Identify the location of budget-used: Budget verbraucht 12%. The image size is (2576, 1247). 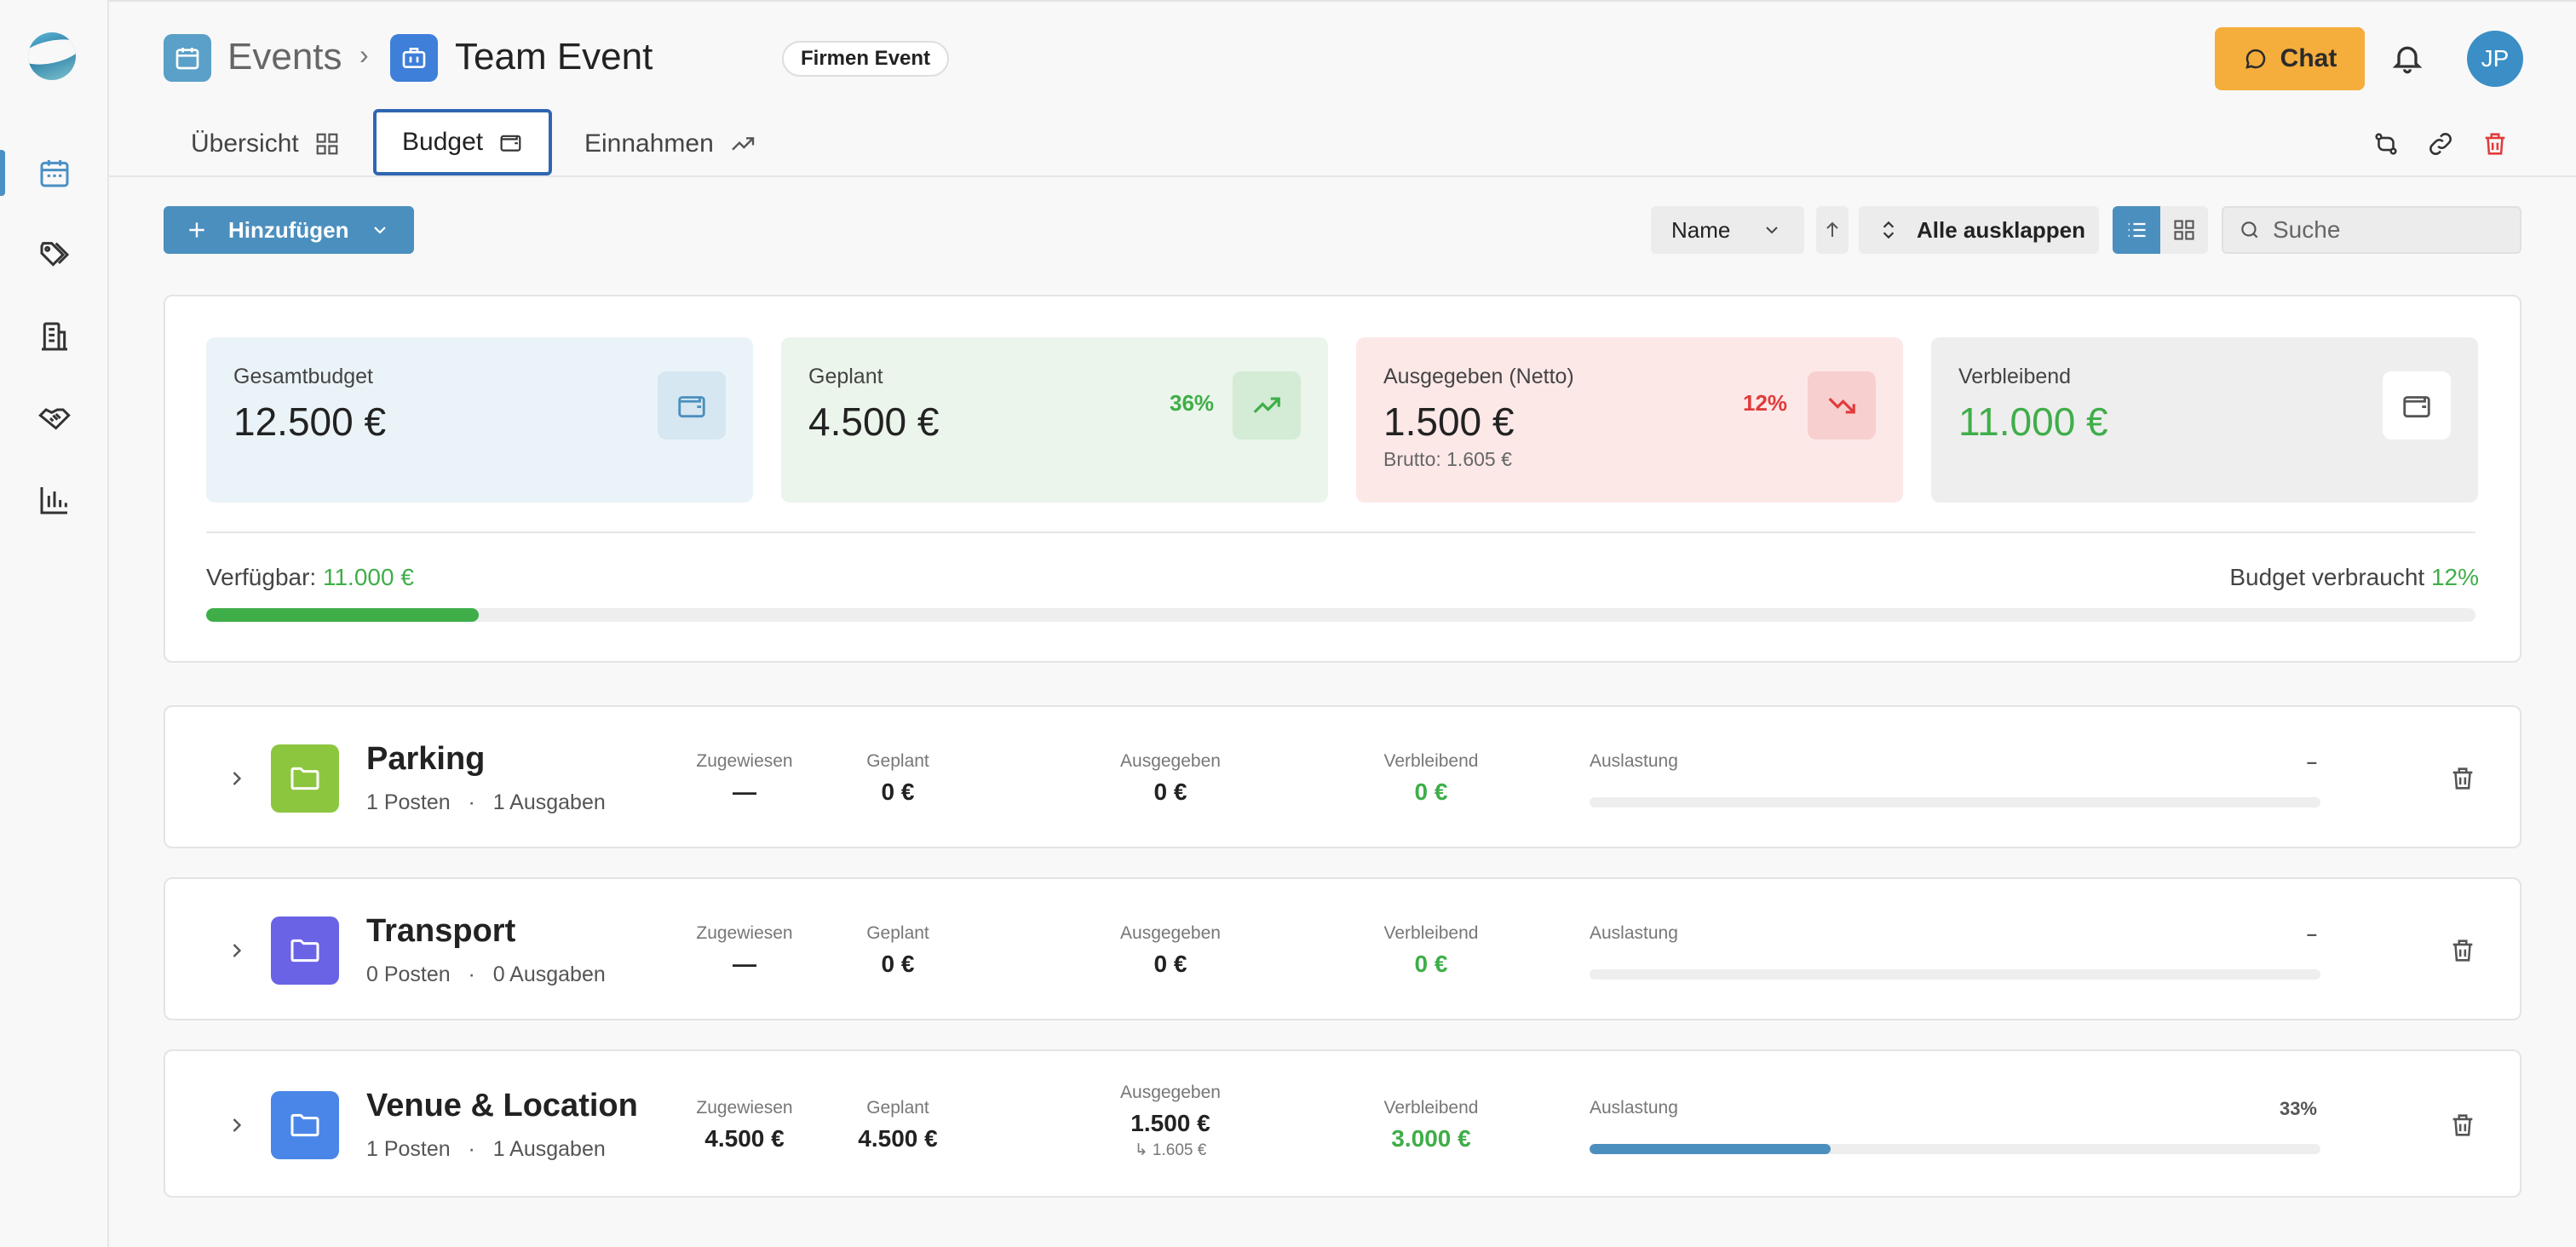
(2354, 578).